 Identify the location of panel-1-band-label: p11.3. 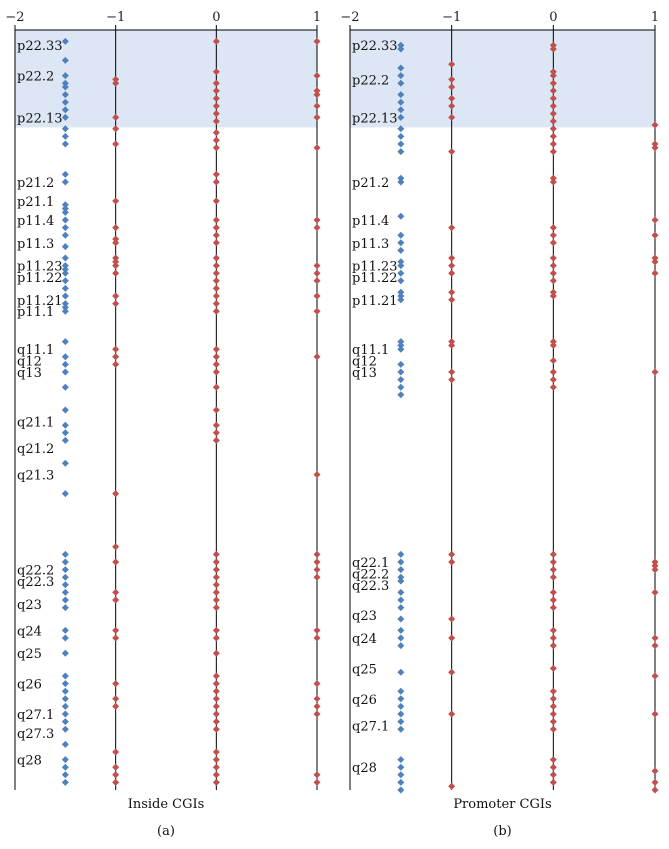
(35, 244).